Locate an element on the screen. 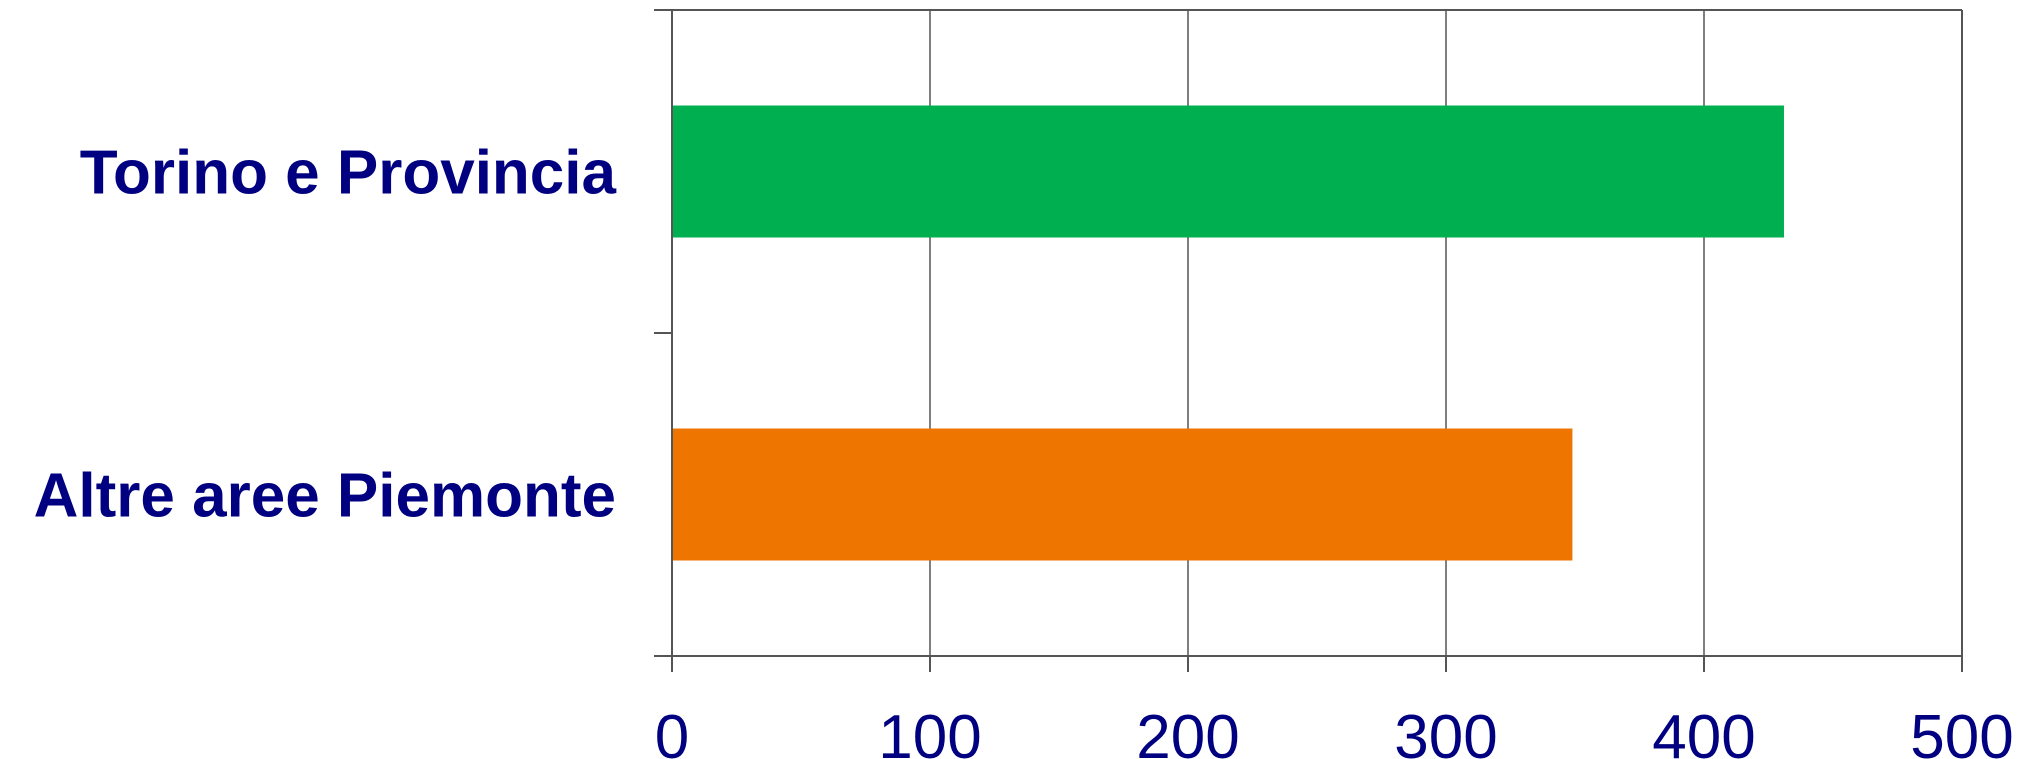 This screenshot has height=759, width=2031. x-tick-label: 0 is located at coordinates (672, 731).